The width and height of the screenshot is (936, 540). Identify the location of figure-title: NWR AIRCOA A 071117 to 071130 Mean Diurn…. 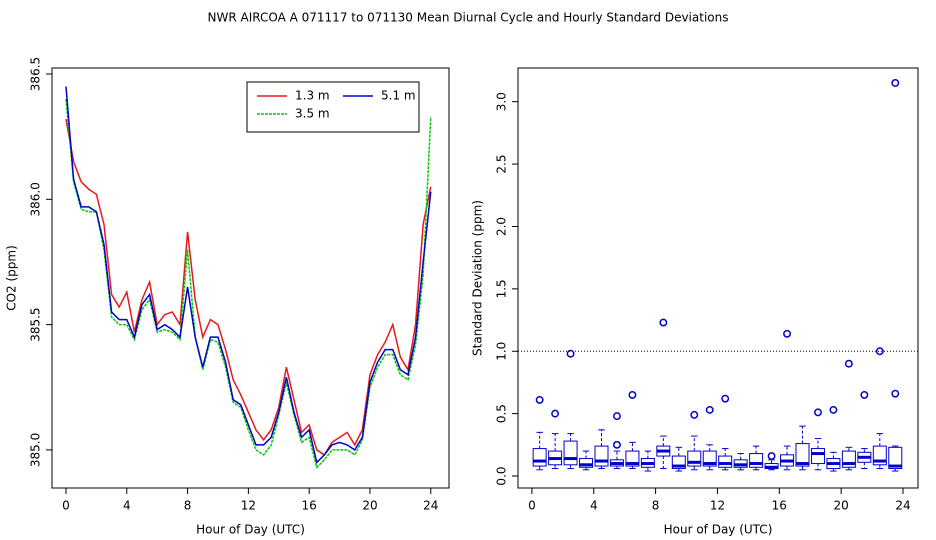
(468, 18).